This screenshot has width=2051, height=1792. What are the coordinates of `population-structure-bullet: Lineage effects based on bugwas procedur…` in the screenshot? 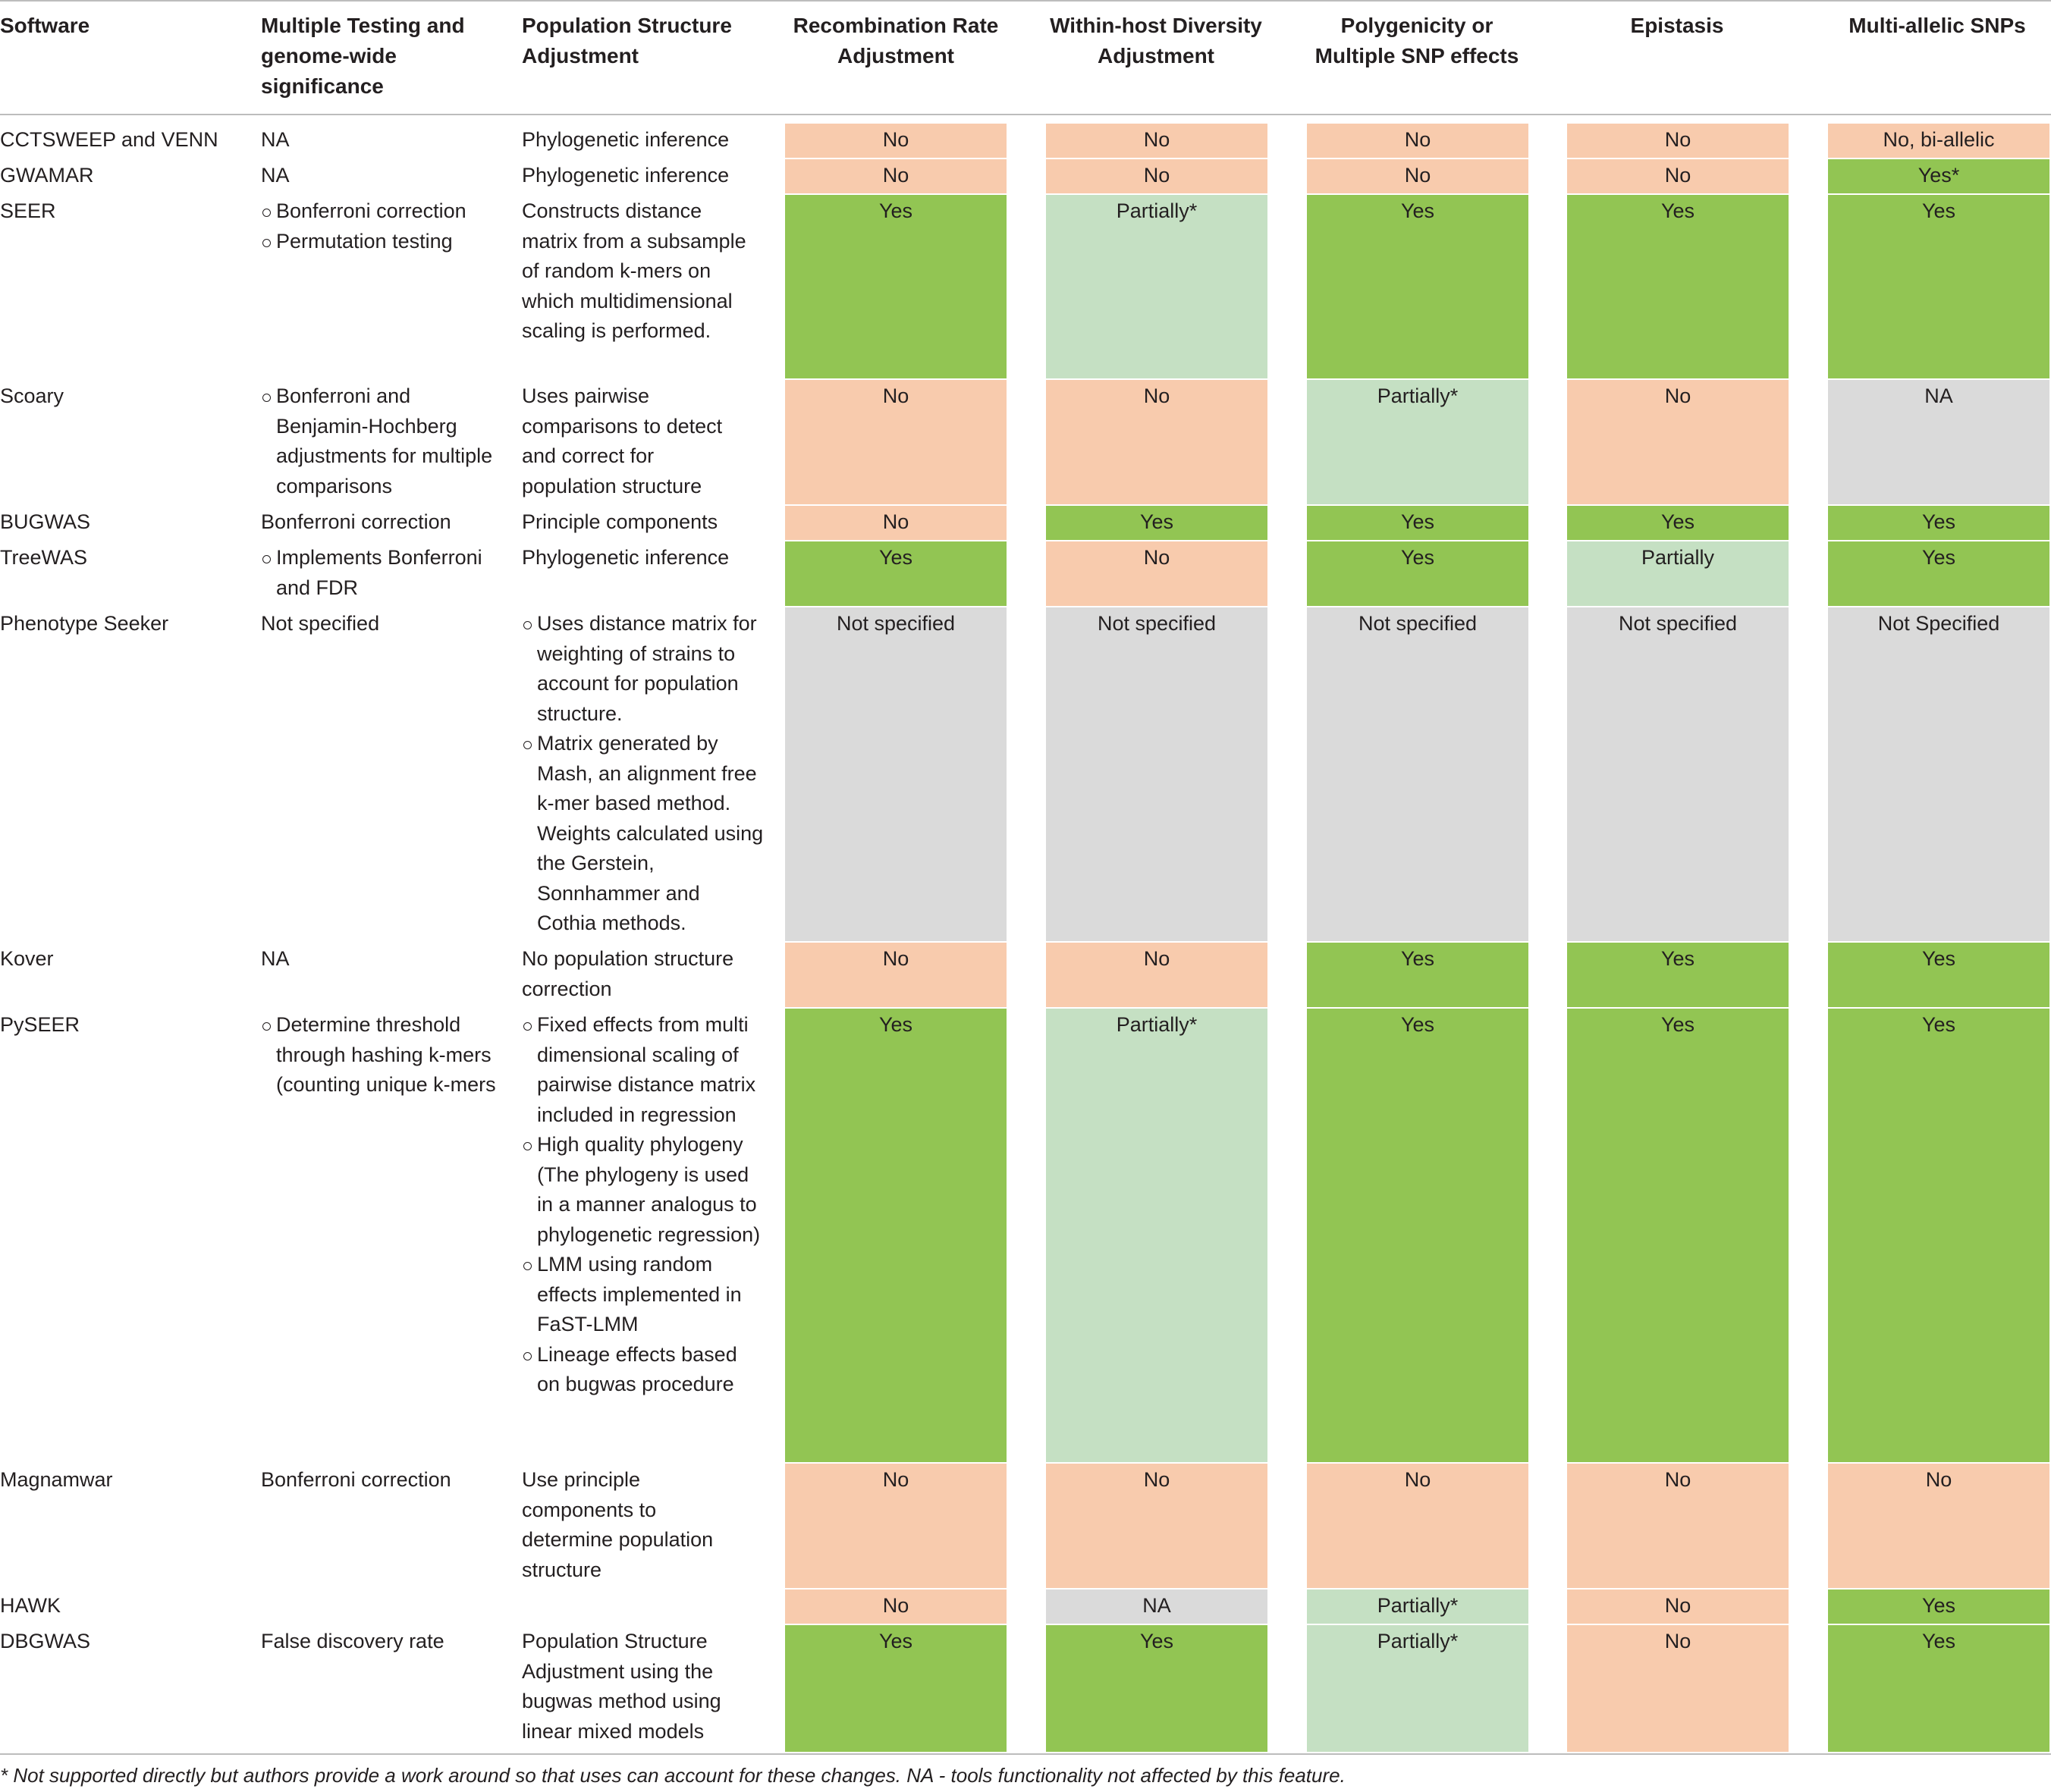 It's located at (643, 1370).